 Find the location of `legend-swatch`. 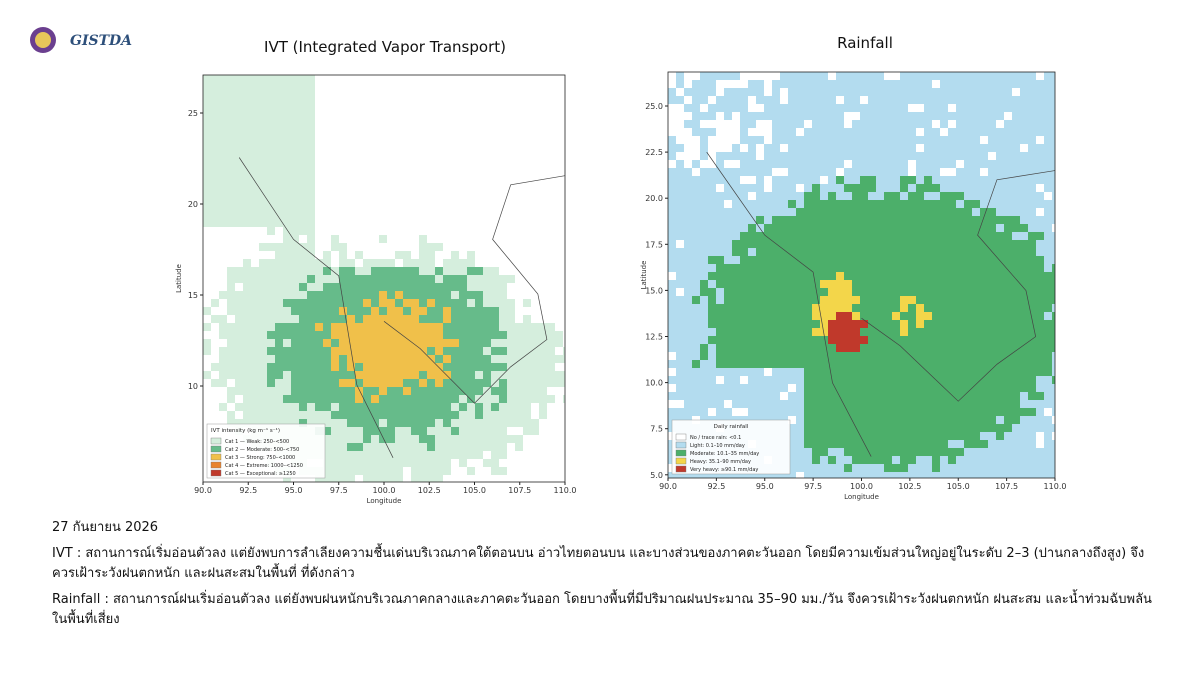

legend-swatch is located at coordinates (681, 445).